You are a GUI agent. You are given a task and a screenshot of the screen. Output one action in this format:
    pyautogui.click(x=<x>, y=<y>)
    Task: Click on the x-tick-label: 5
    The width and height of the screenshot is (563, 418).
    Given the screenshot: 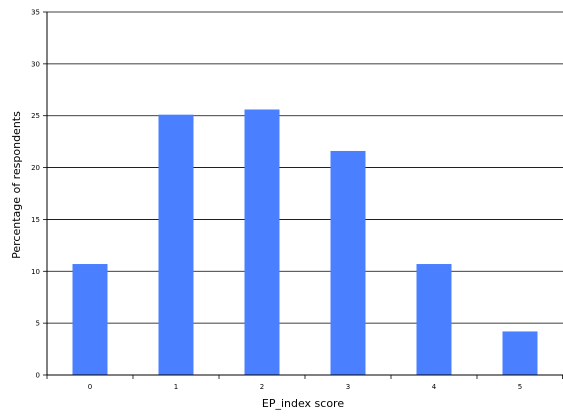 What is the action you would take?
    pyautogui.click(x=520, y=387)
    